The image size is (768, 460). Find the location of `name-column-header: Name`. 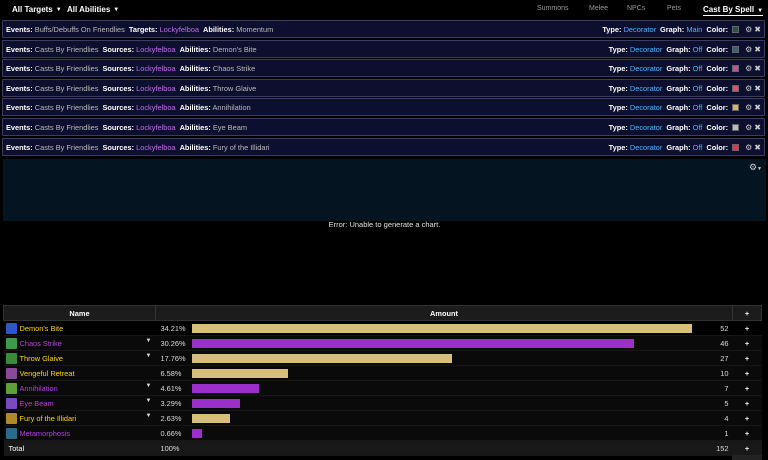

name-column-header: Name is located at coordinates (79, 313).